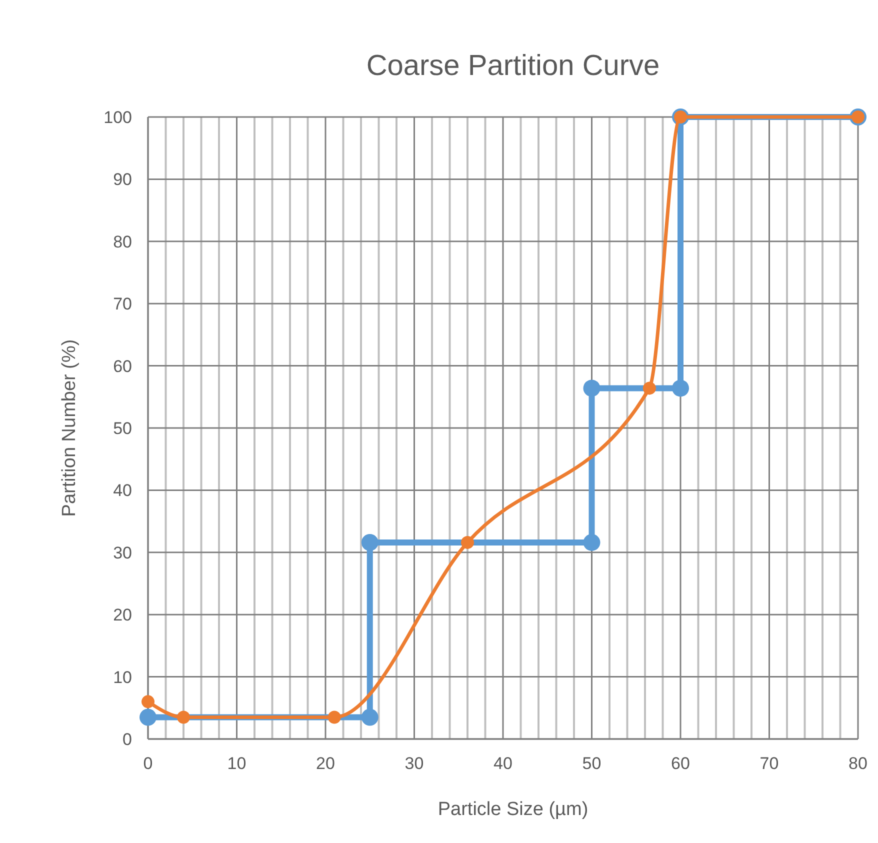  Describe the element at coordinates (127, 739) in the screenshot. I see `y-tick-label: 0` at that location.